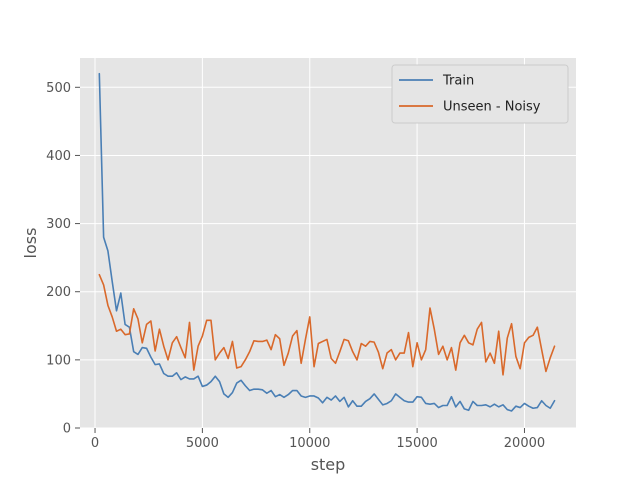 The width and height of the screenshot is (640, 480). What do you see at coordinates (202, 443) in the screenshot?
I see `x-tick-label: 5000` at bounding box center [202, 443].